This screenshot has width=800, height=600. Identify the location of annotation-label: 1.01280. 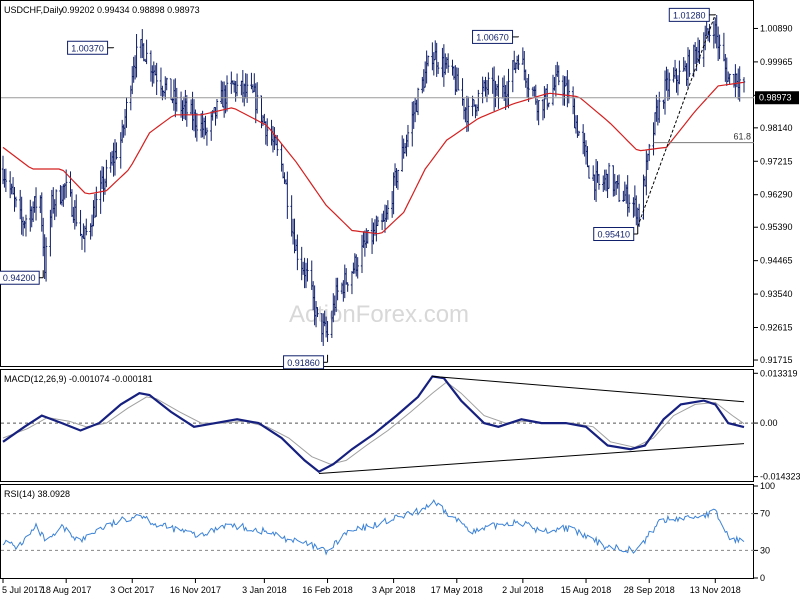
(689, 15).